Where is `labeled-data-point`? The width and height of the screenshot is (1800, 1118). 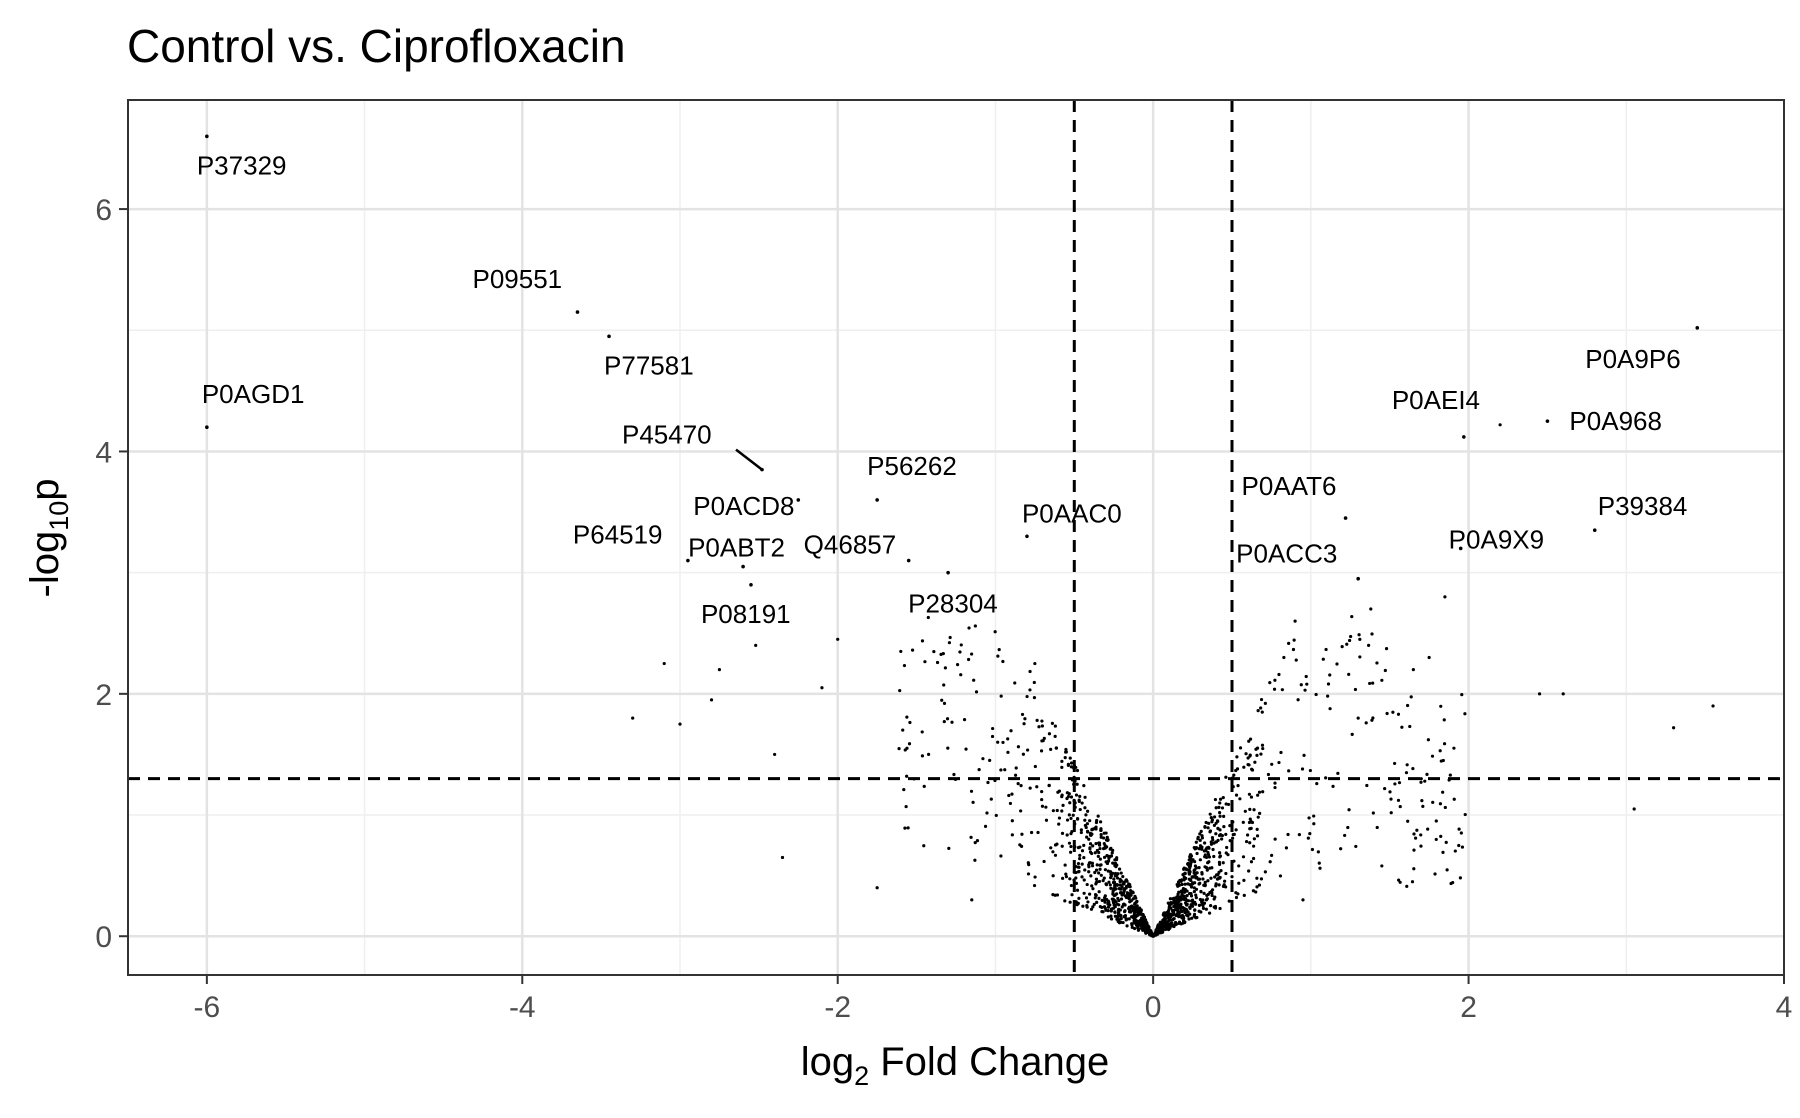
labeled-data-point is located at coordinates (948, 572).